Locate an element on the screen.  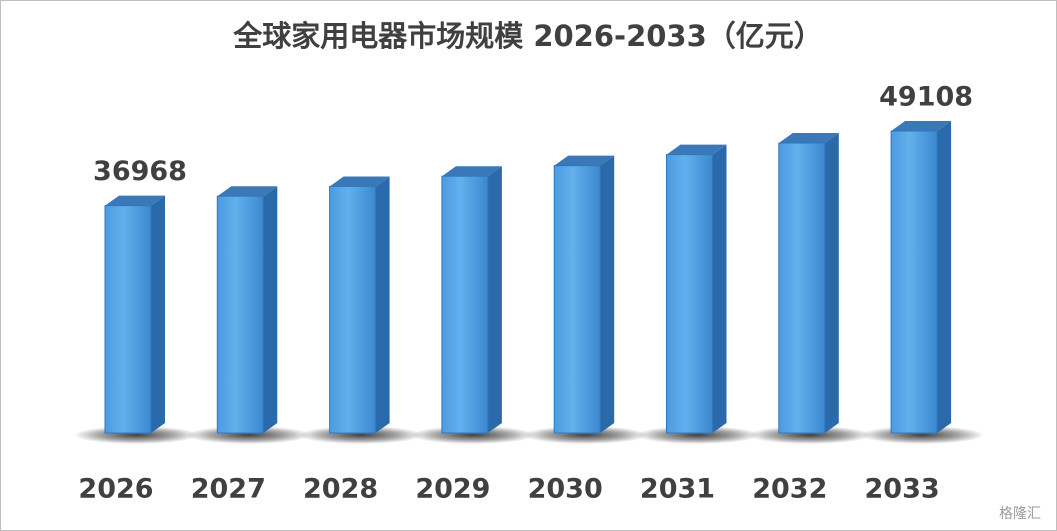
chart-title: 全球家用电器市场规模 2026-2033（亿元） is located at coordinates (527, 36).